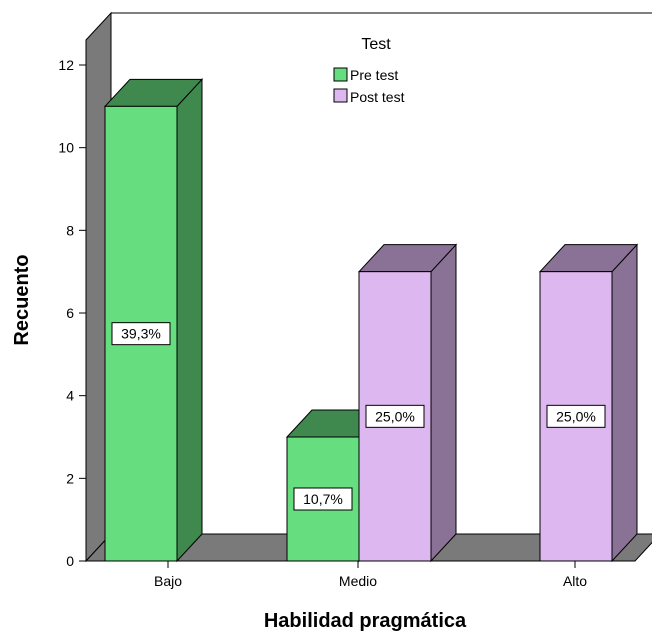 Image resolution: width=652 pixels, height=634 pixels. I want to click on y-tick-label: 2, so click(70, 478).